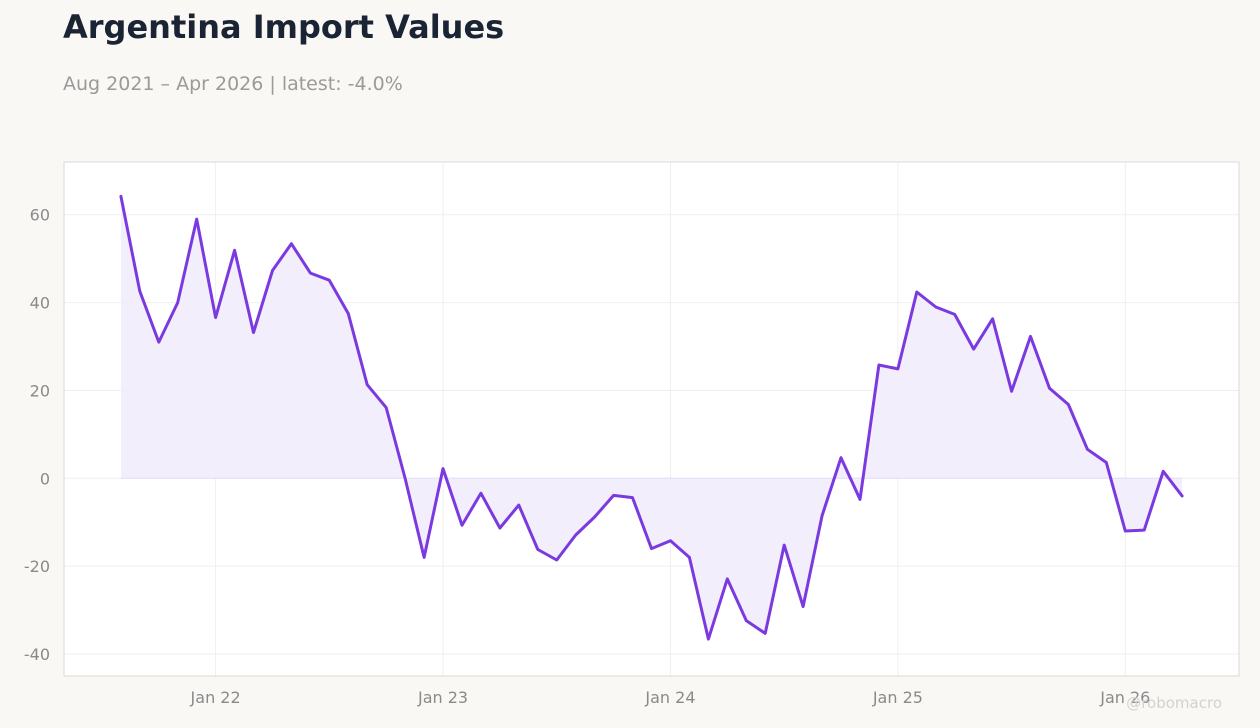 The image size is (1260, 728). I want to click on x-tick-label: Jan 25, so click(897, 697).